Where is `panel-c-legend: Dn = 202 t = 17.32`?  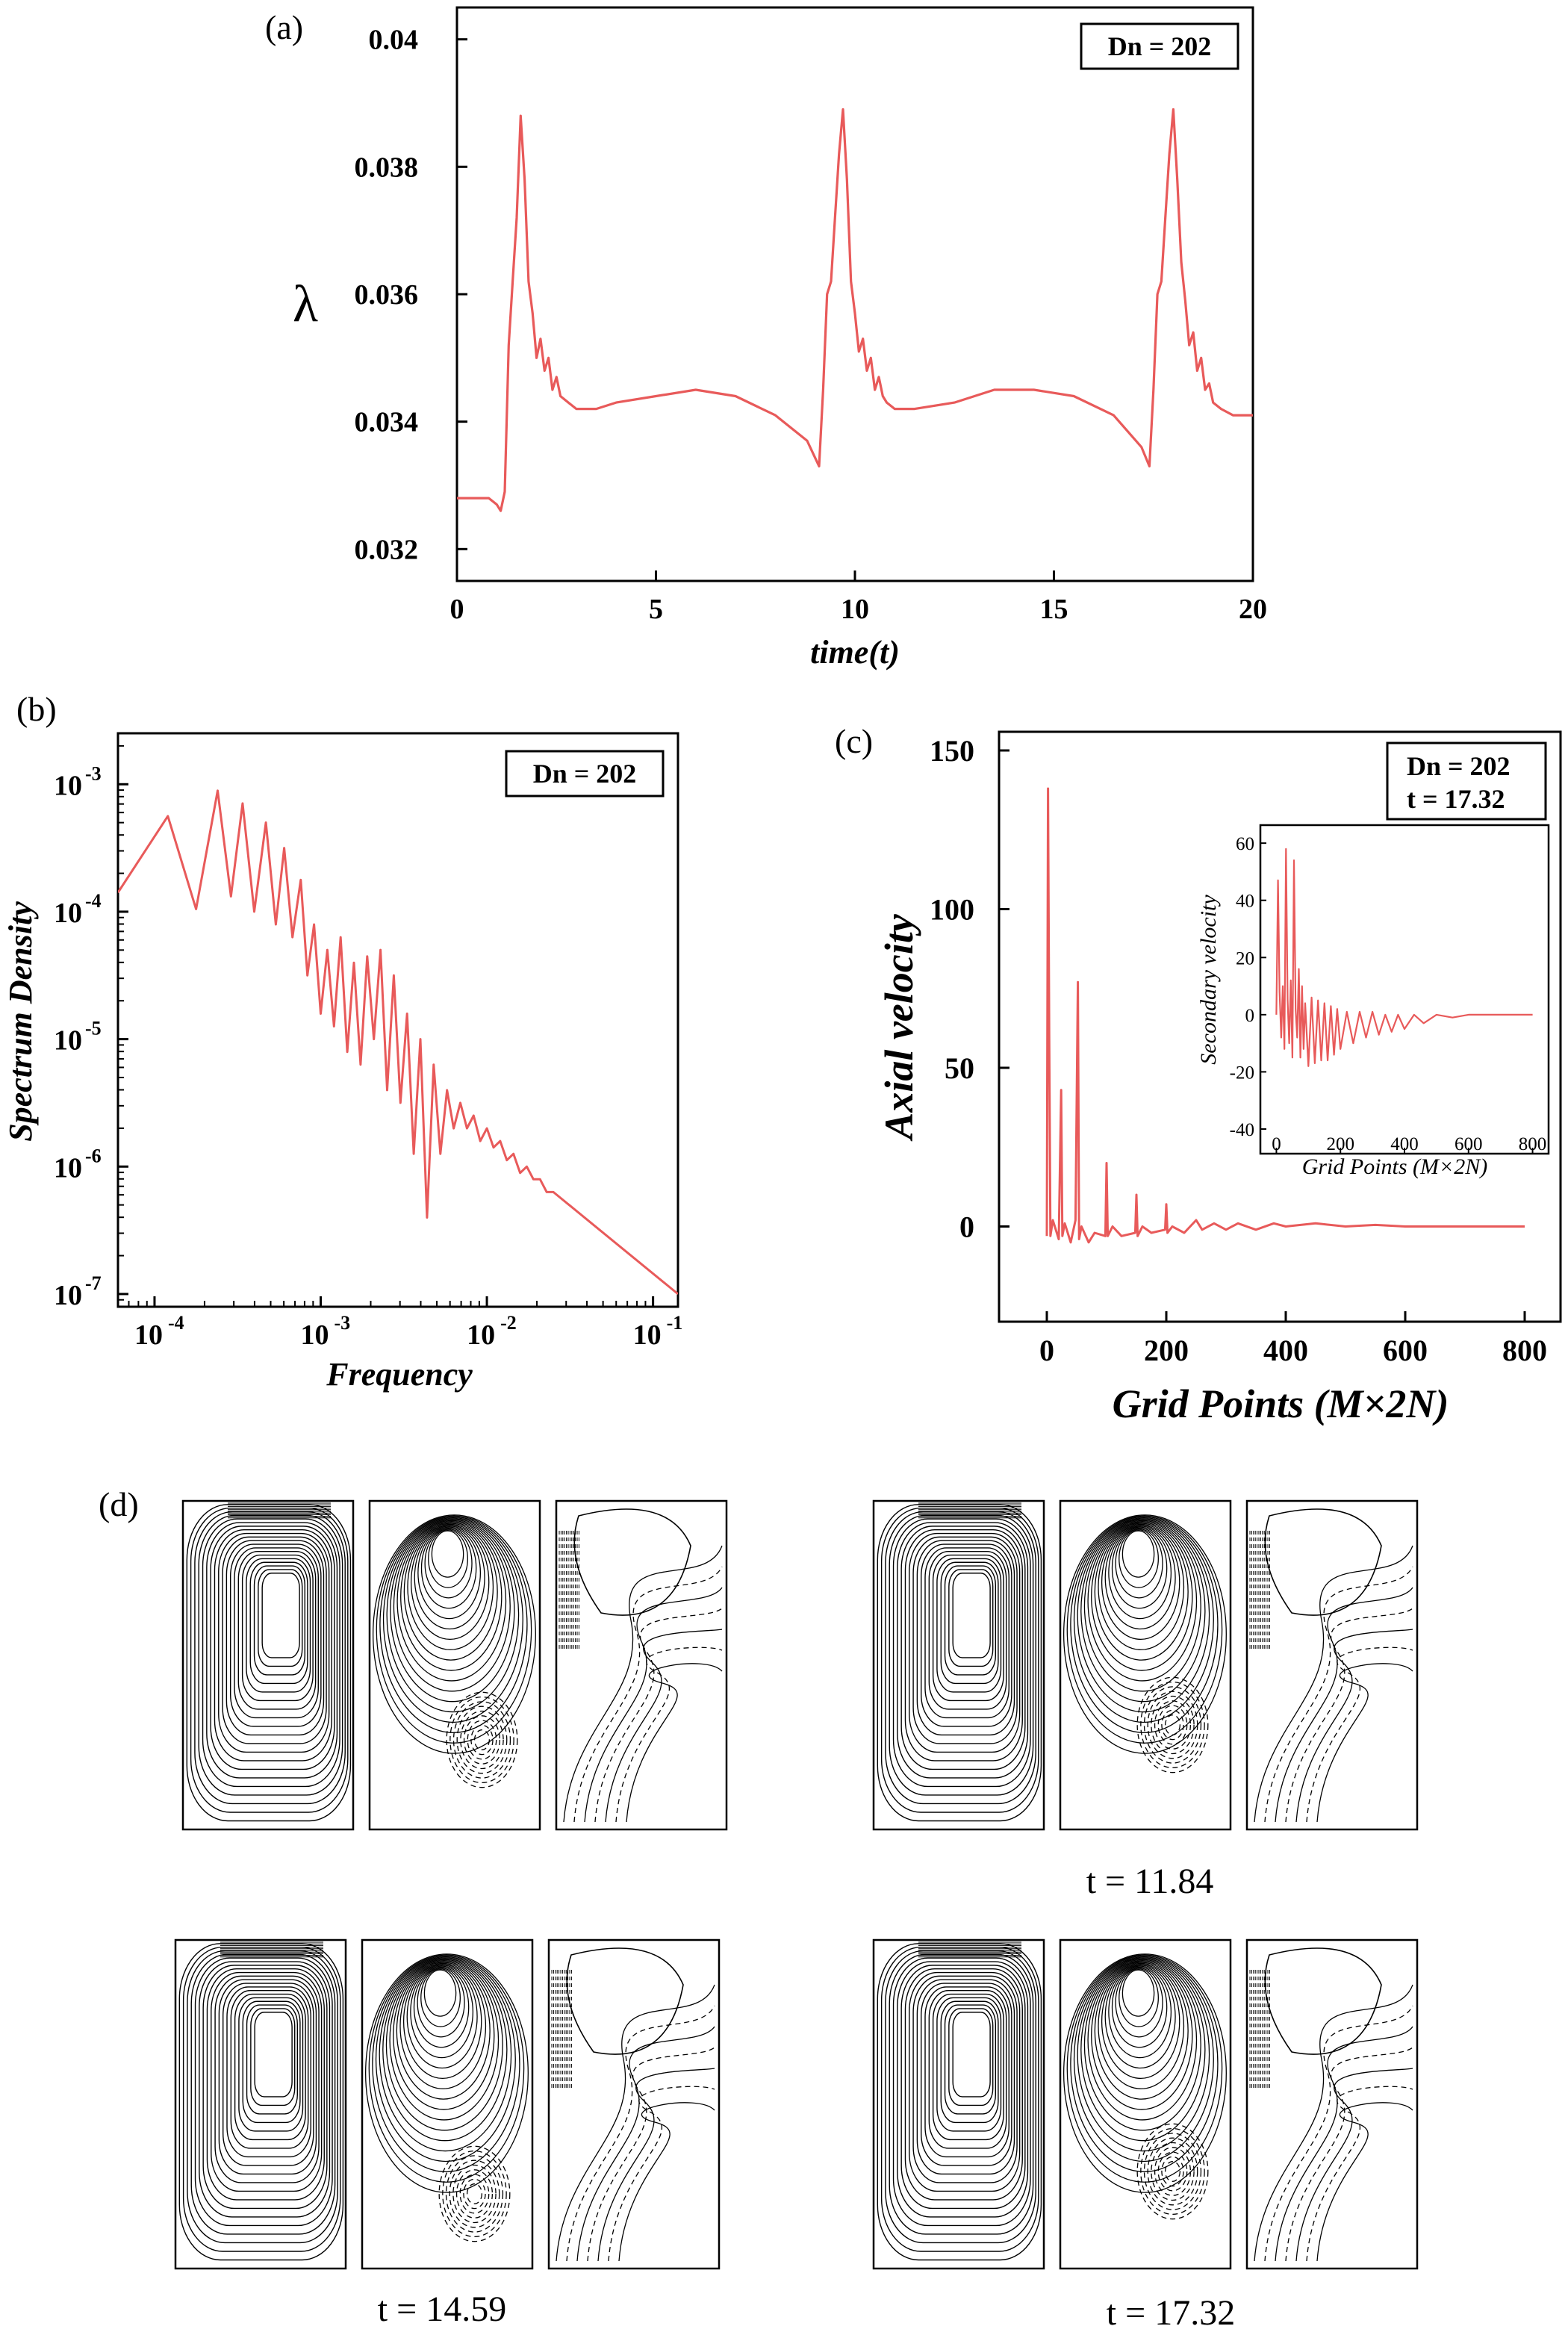 panel-c-legend: Dn = 202 t = 17.32 is located at coordinates (1466, 781).